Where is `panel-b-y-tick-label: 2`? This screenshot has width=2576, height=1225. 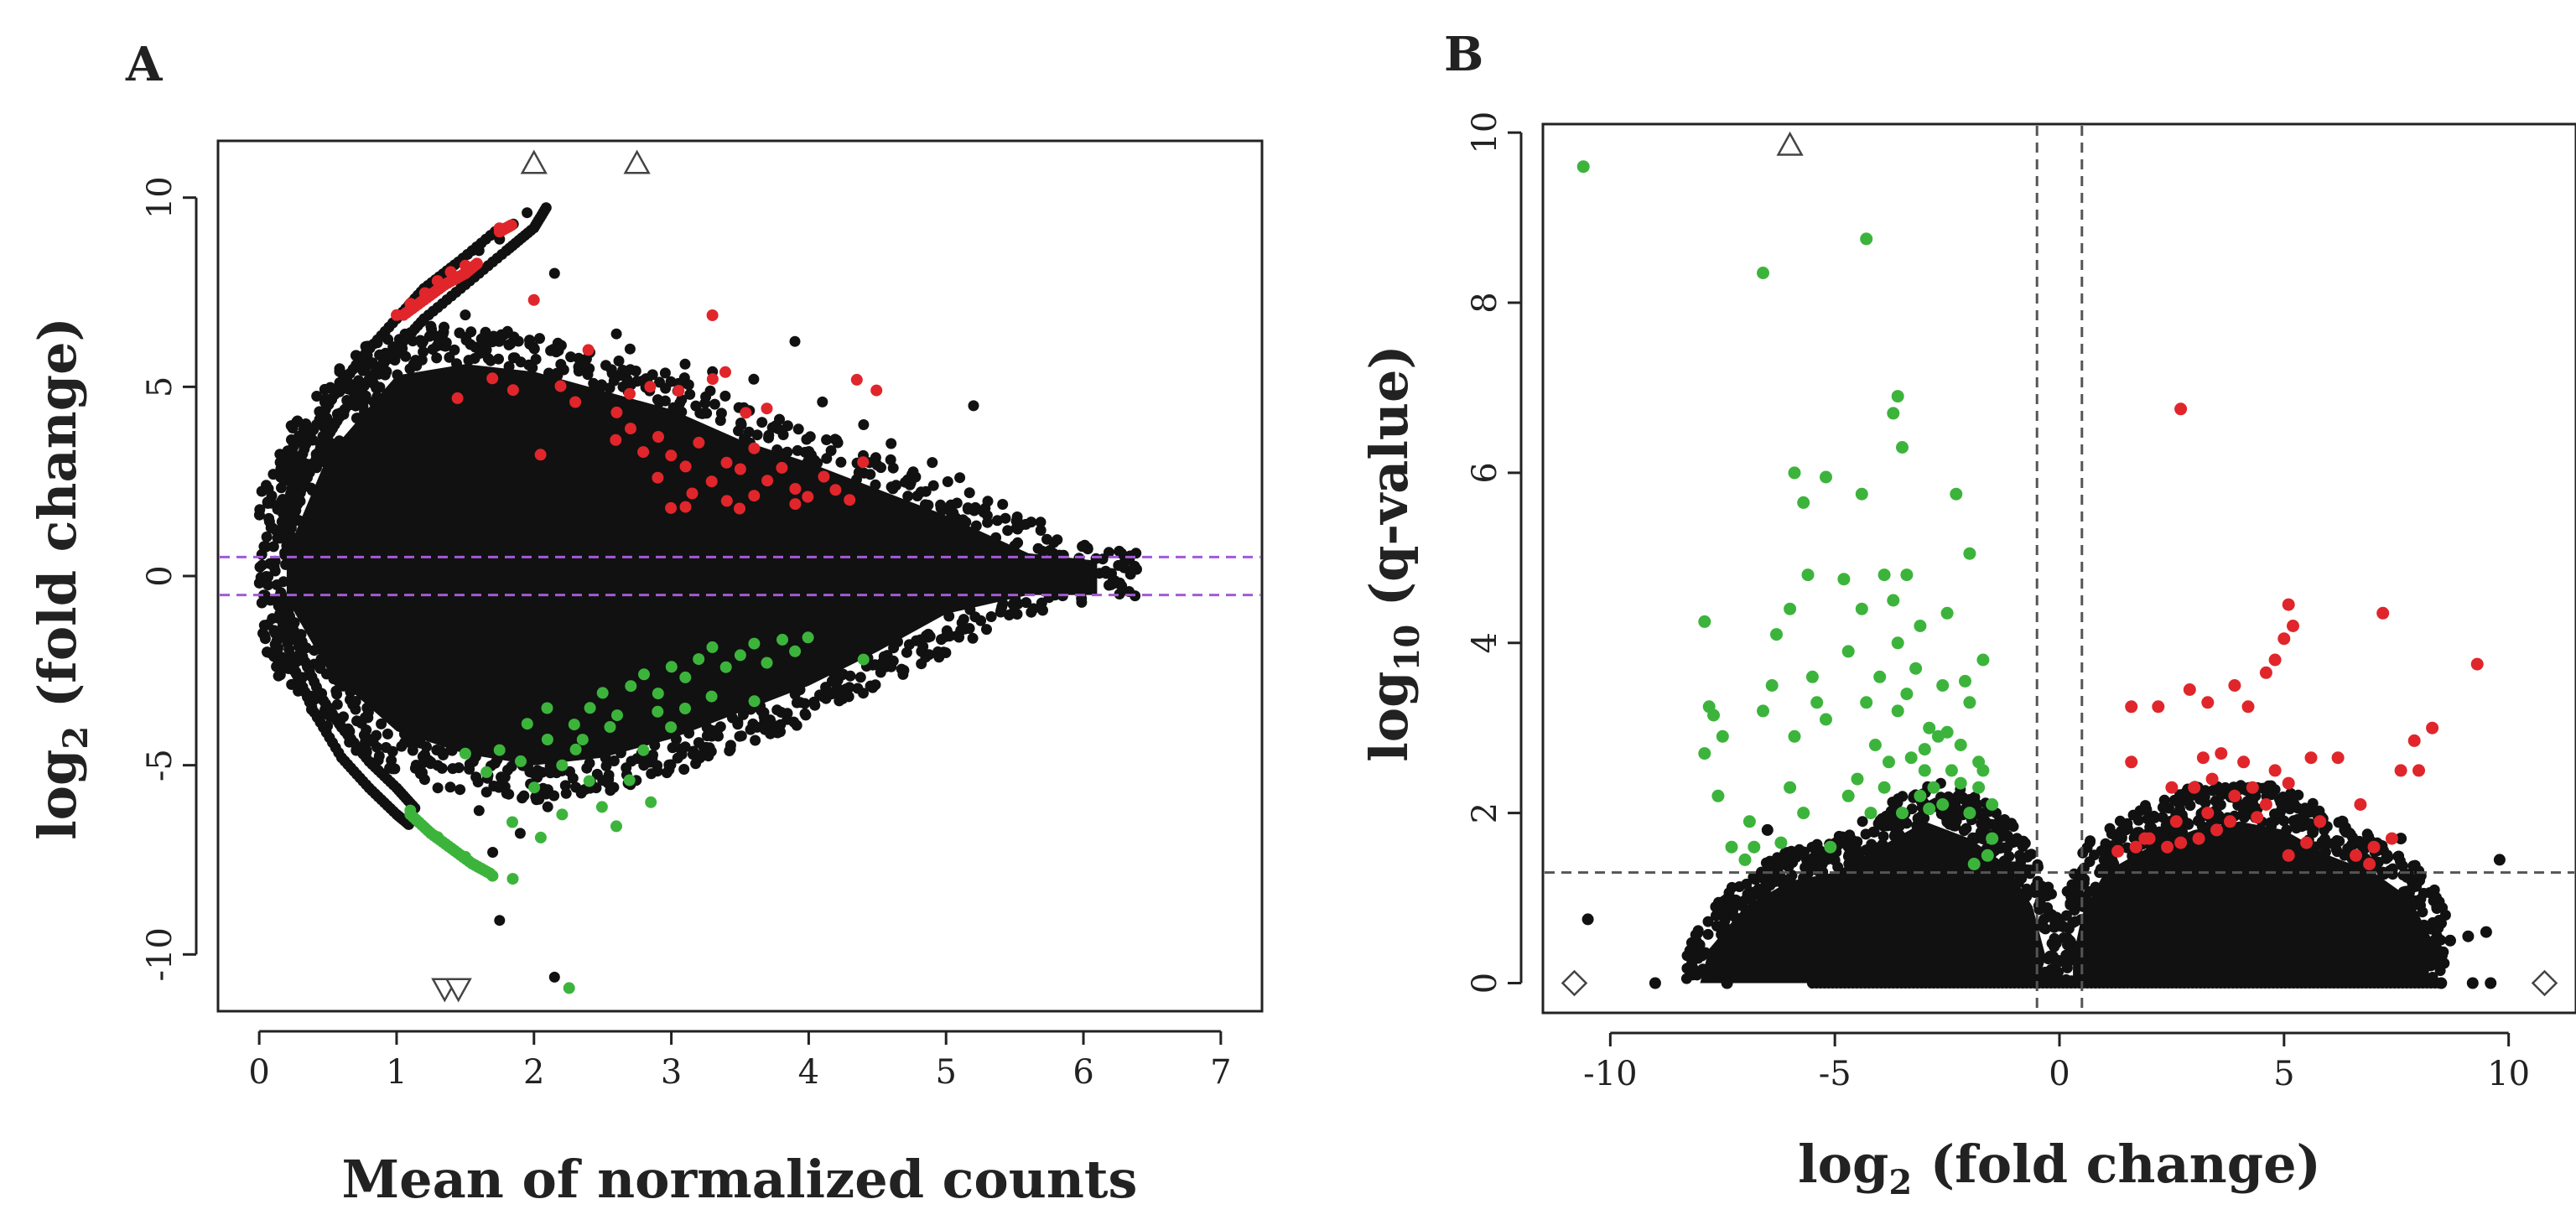 panel-b-y-tick-label: 2 is located at coordinates (1485, 813).